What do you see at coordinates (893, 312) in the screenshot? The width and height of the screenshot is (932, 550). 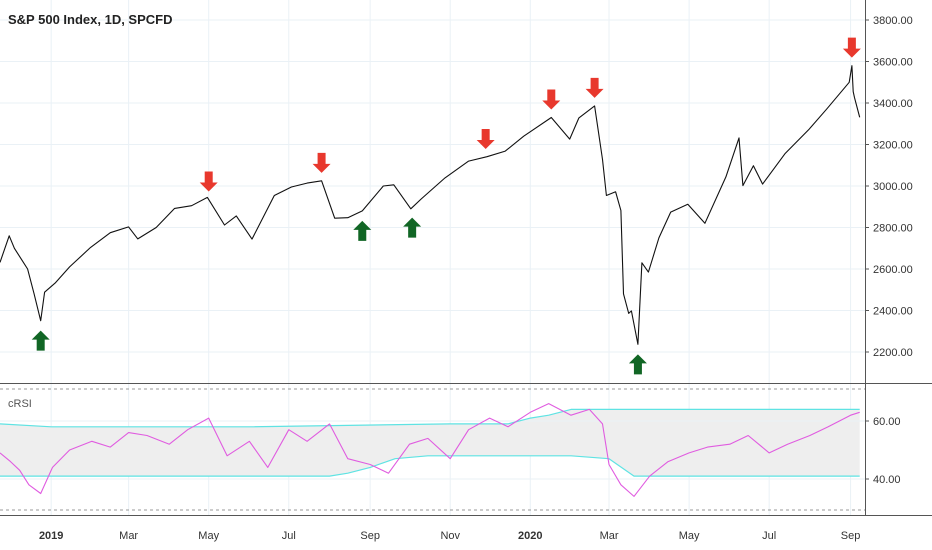 I see `price-axis-label: 2400.00` at bounding box center [893, 312].